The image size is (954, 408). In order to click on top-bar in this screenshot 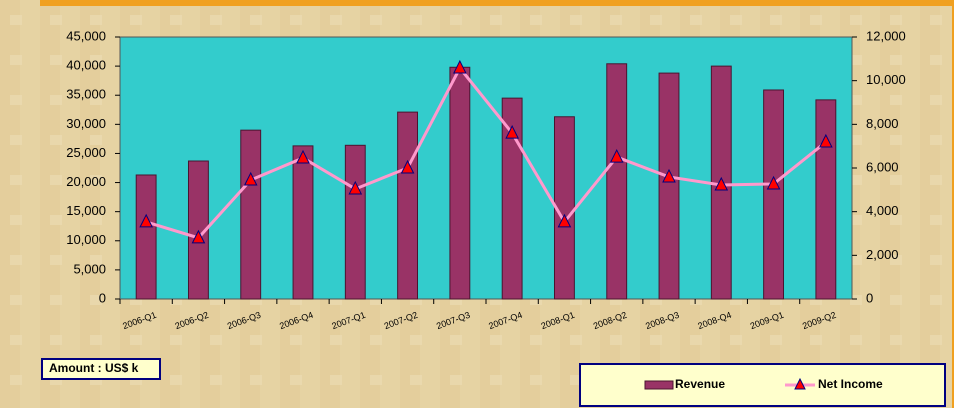, I will do `click(497, 3)`.